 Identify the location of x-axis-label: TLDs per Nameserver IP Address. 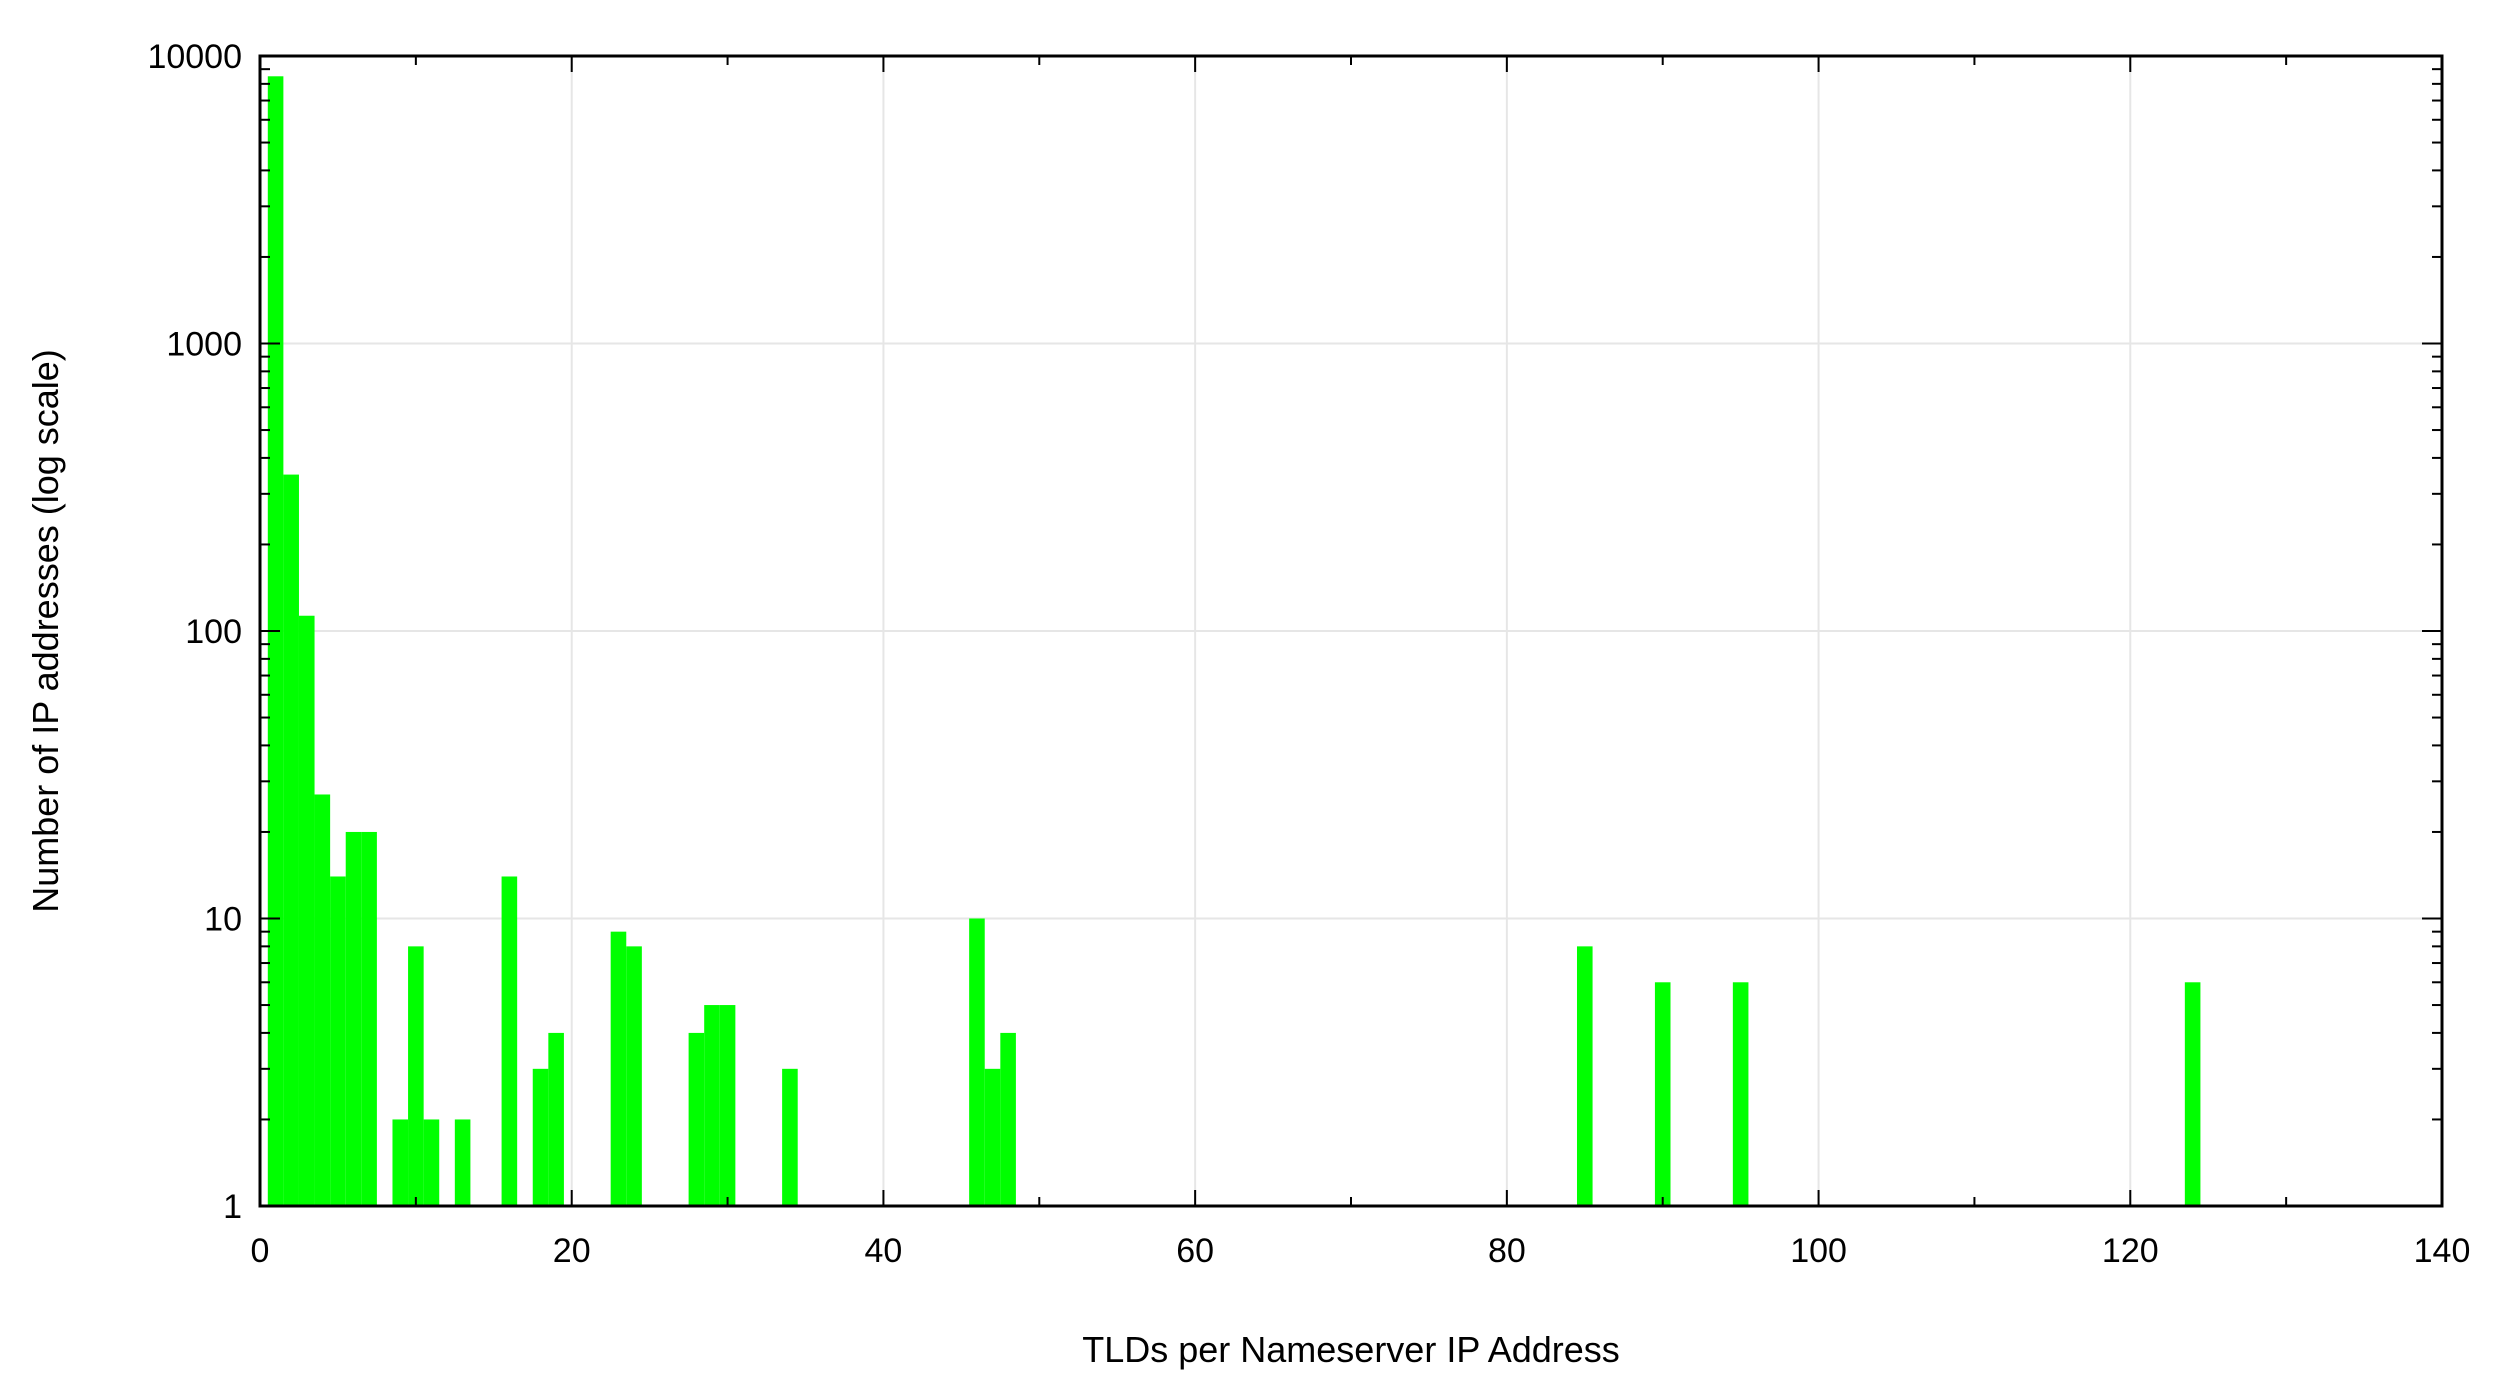
(1351, 1349).